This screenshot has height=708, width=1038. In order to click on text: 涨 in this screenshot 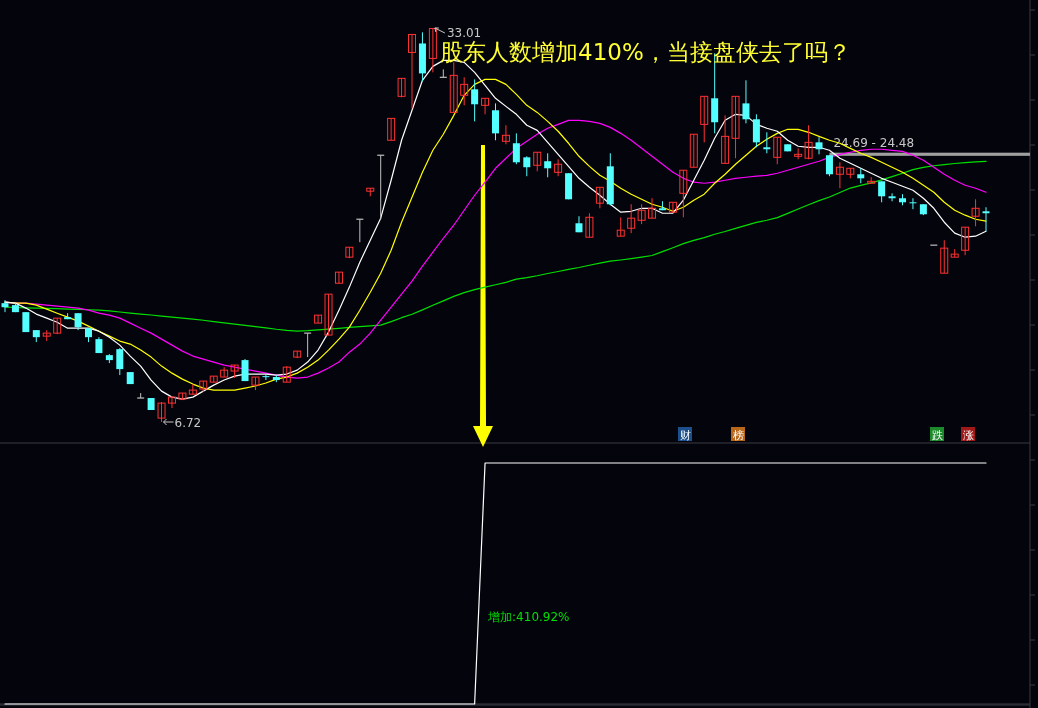, I will do `click(968, 435)`.